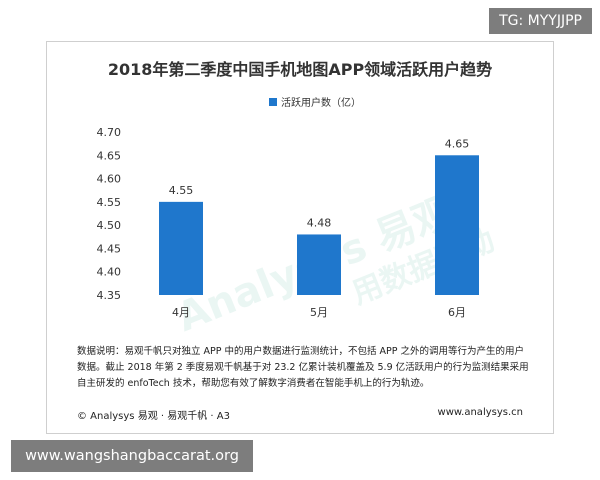 Image resolution: width=600 pixels, height=480 pixels. What do you see at coordinates (319, 222) in the screenshot?
I see `data-label-1: 4.48` at bounding box center [319, 222].